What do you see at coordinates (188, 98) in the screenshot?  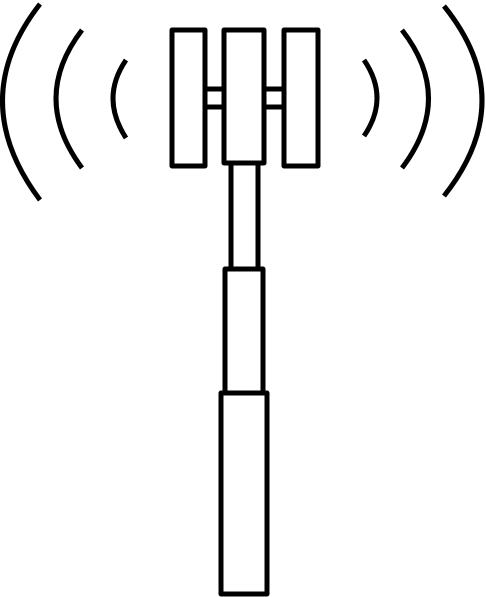 I see `antenna-panel-left` at bounding box center [188, 98].